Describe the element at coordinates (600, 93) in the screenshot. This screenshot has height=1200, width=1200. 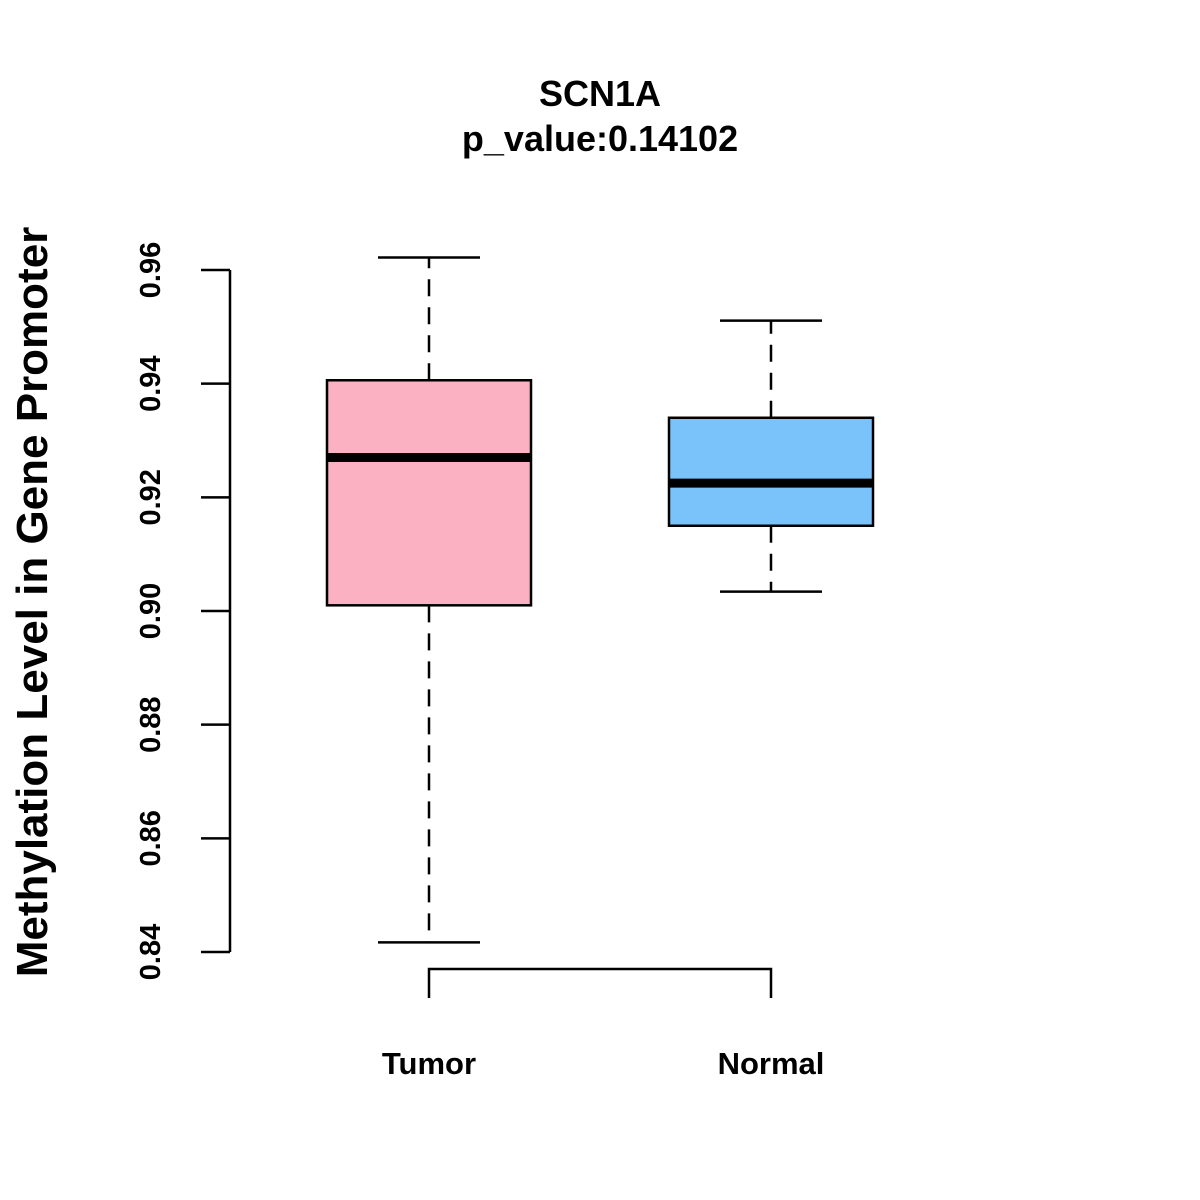
I see `chart-title: SCN1A` at that location.